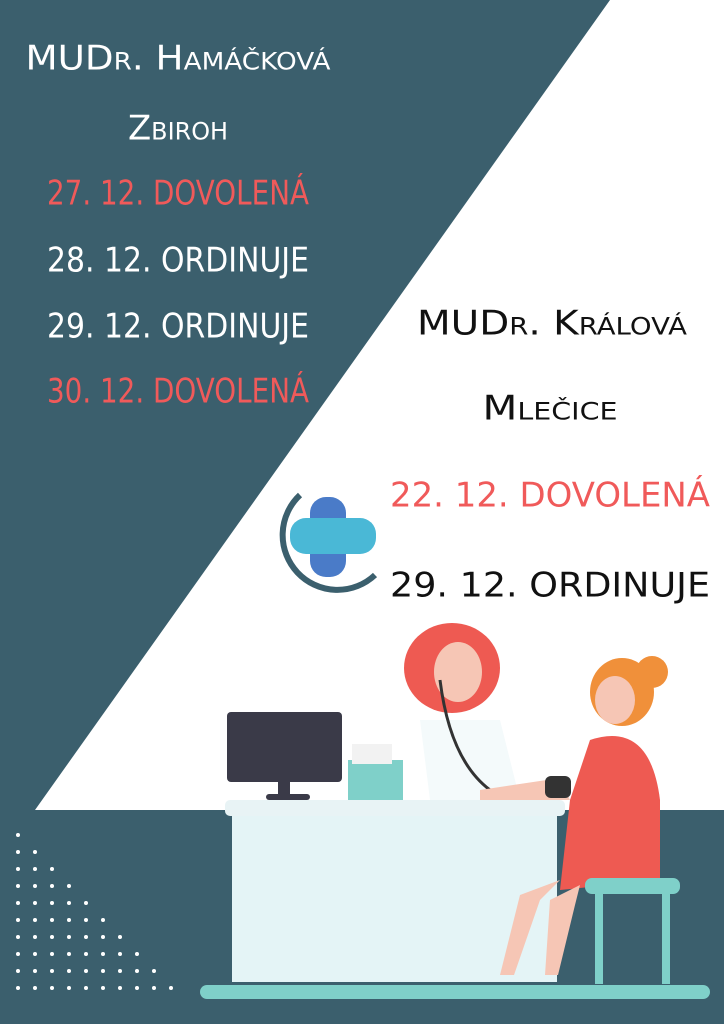 This screenshot has height=1024, width=724. I want to click on place-name: Zbiroh, so click(178, 129).